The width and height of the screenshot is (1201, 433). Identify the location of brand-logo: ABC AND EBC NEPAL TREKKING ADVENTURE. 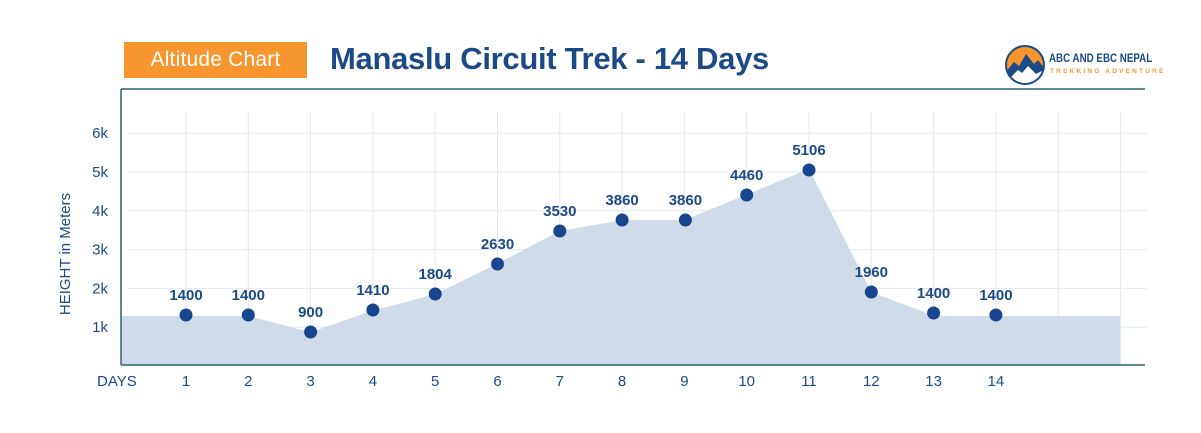
(1084, 66).